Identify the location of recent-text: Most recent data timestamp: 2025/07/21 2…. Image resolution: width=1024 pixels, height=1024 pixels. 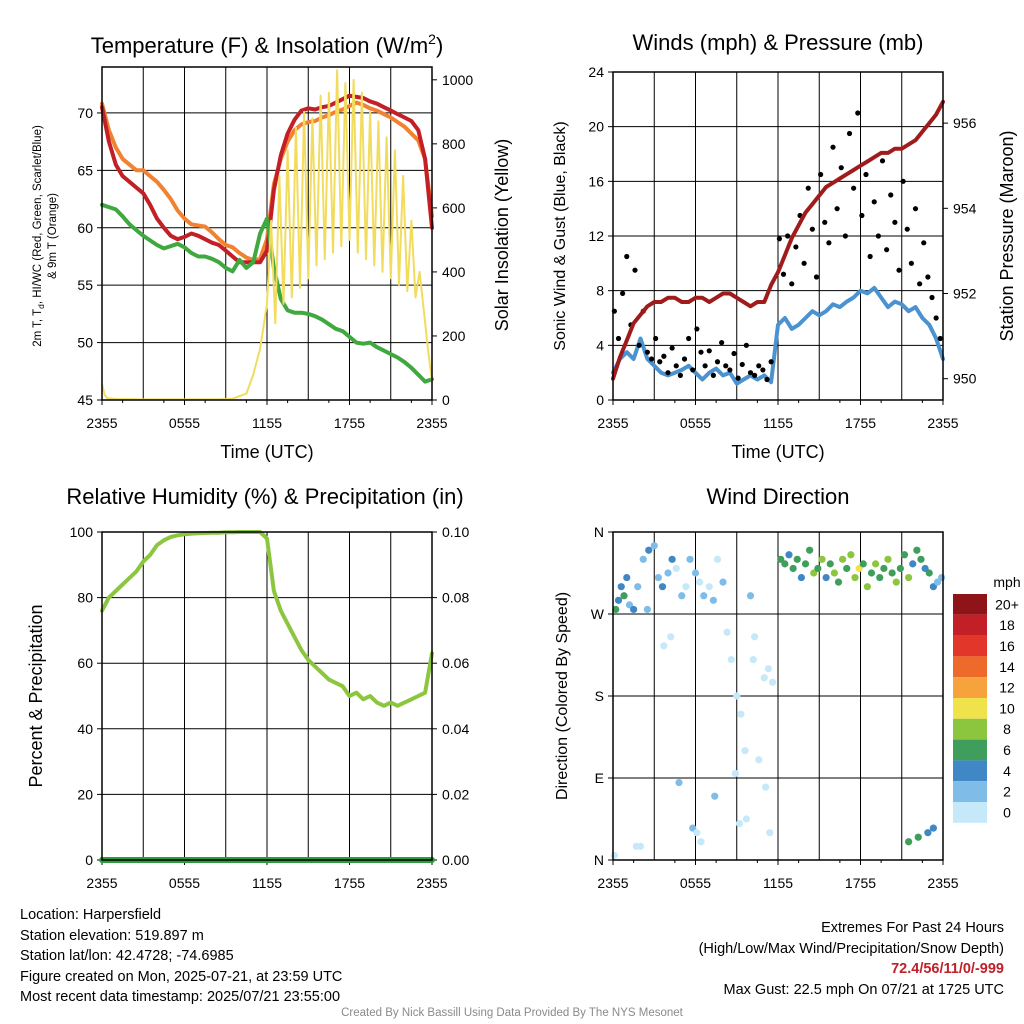
(180, 997).